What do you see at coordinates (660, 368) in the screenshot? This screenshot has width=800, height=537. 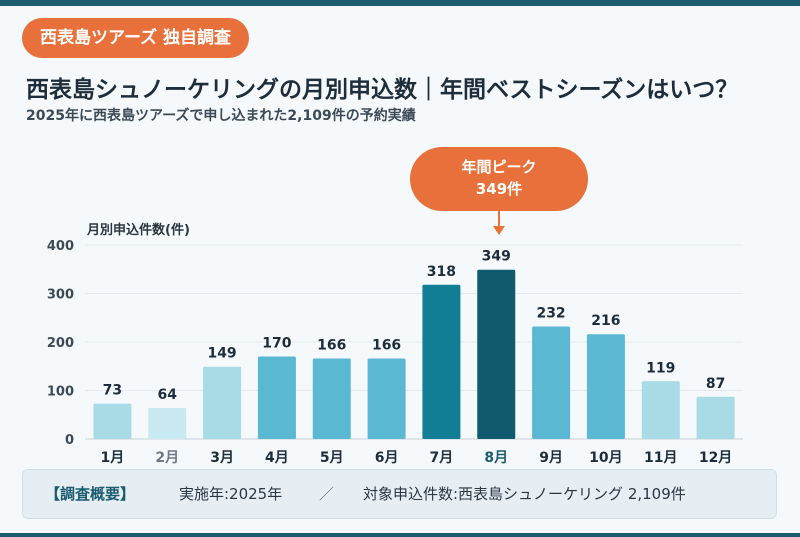 I see `data-label: 119` at bounding box center [660, 368].